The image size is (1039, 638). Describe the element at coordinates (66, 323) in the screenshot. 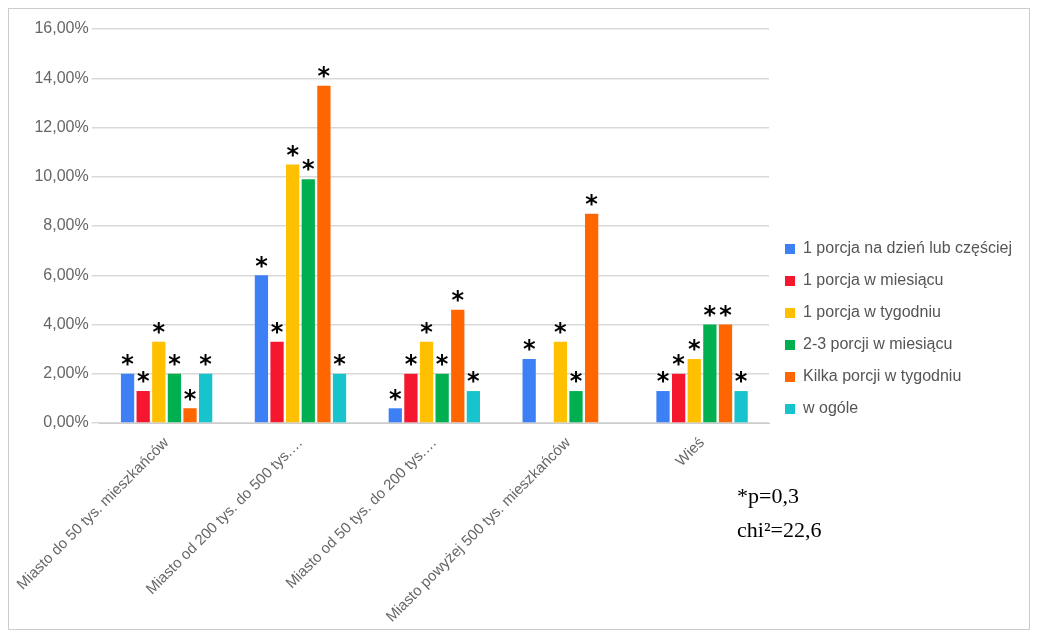

I see `y-tick-label: 4,00%` at that location.